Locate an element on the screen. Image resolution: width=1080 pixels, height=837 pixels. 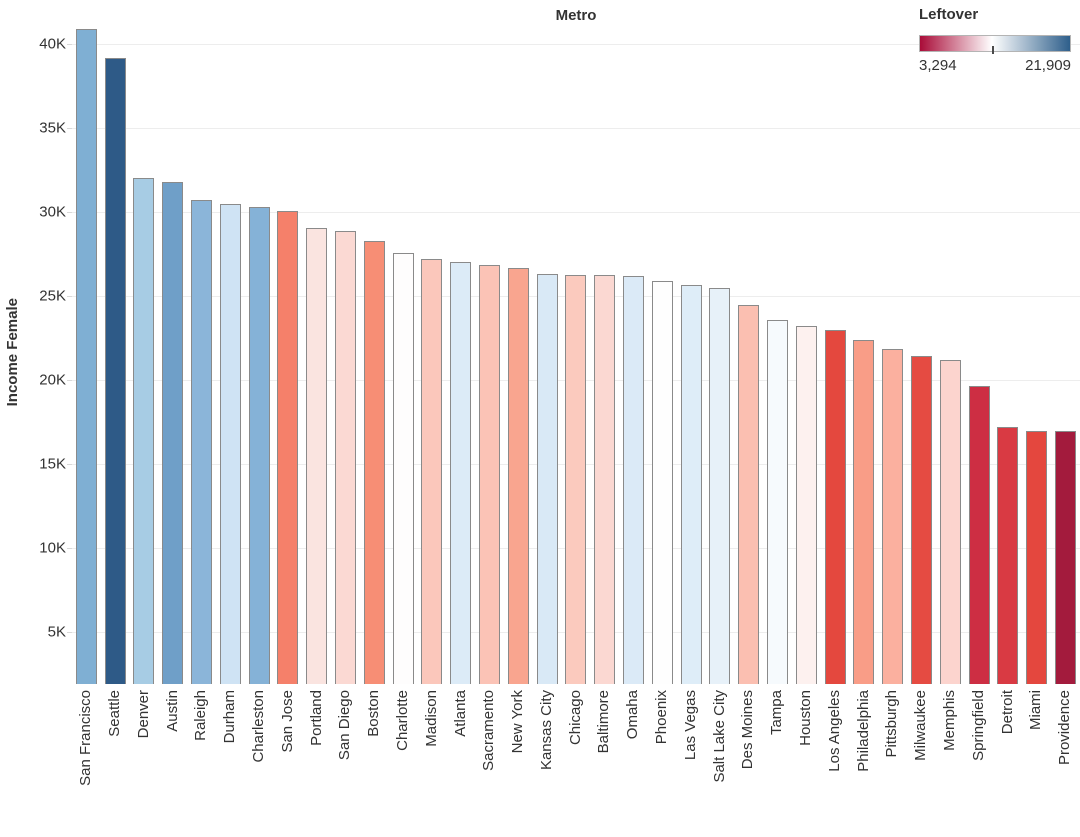
bar-des-moines is located at coordinates (749, 494).